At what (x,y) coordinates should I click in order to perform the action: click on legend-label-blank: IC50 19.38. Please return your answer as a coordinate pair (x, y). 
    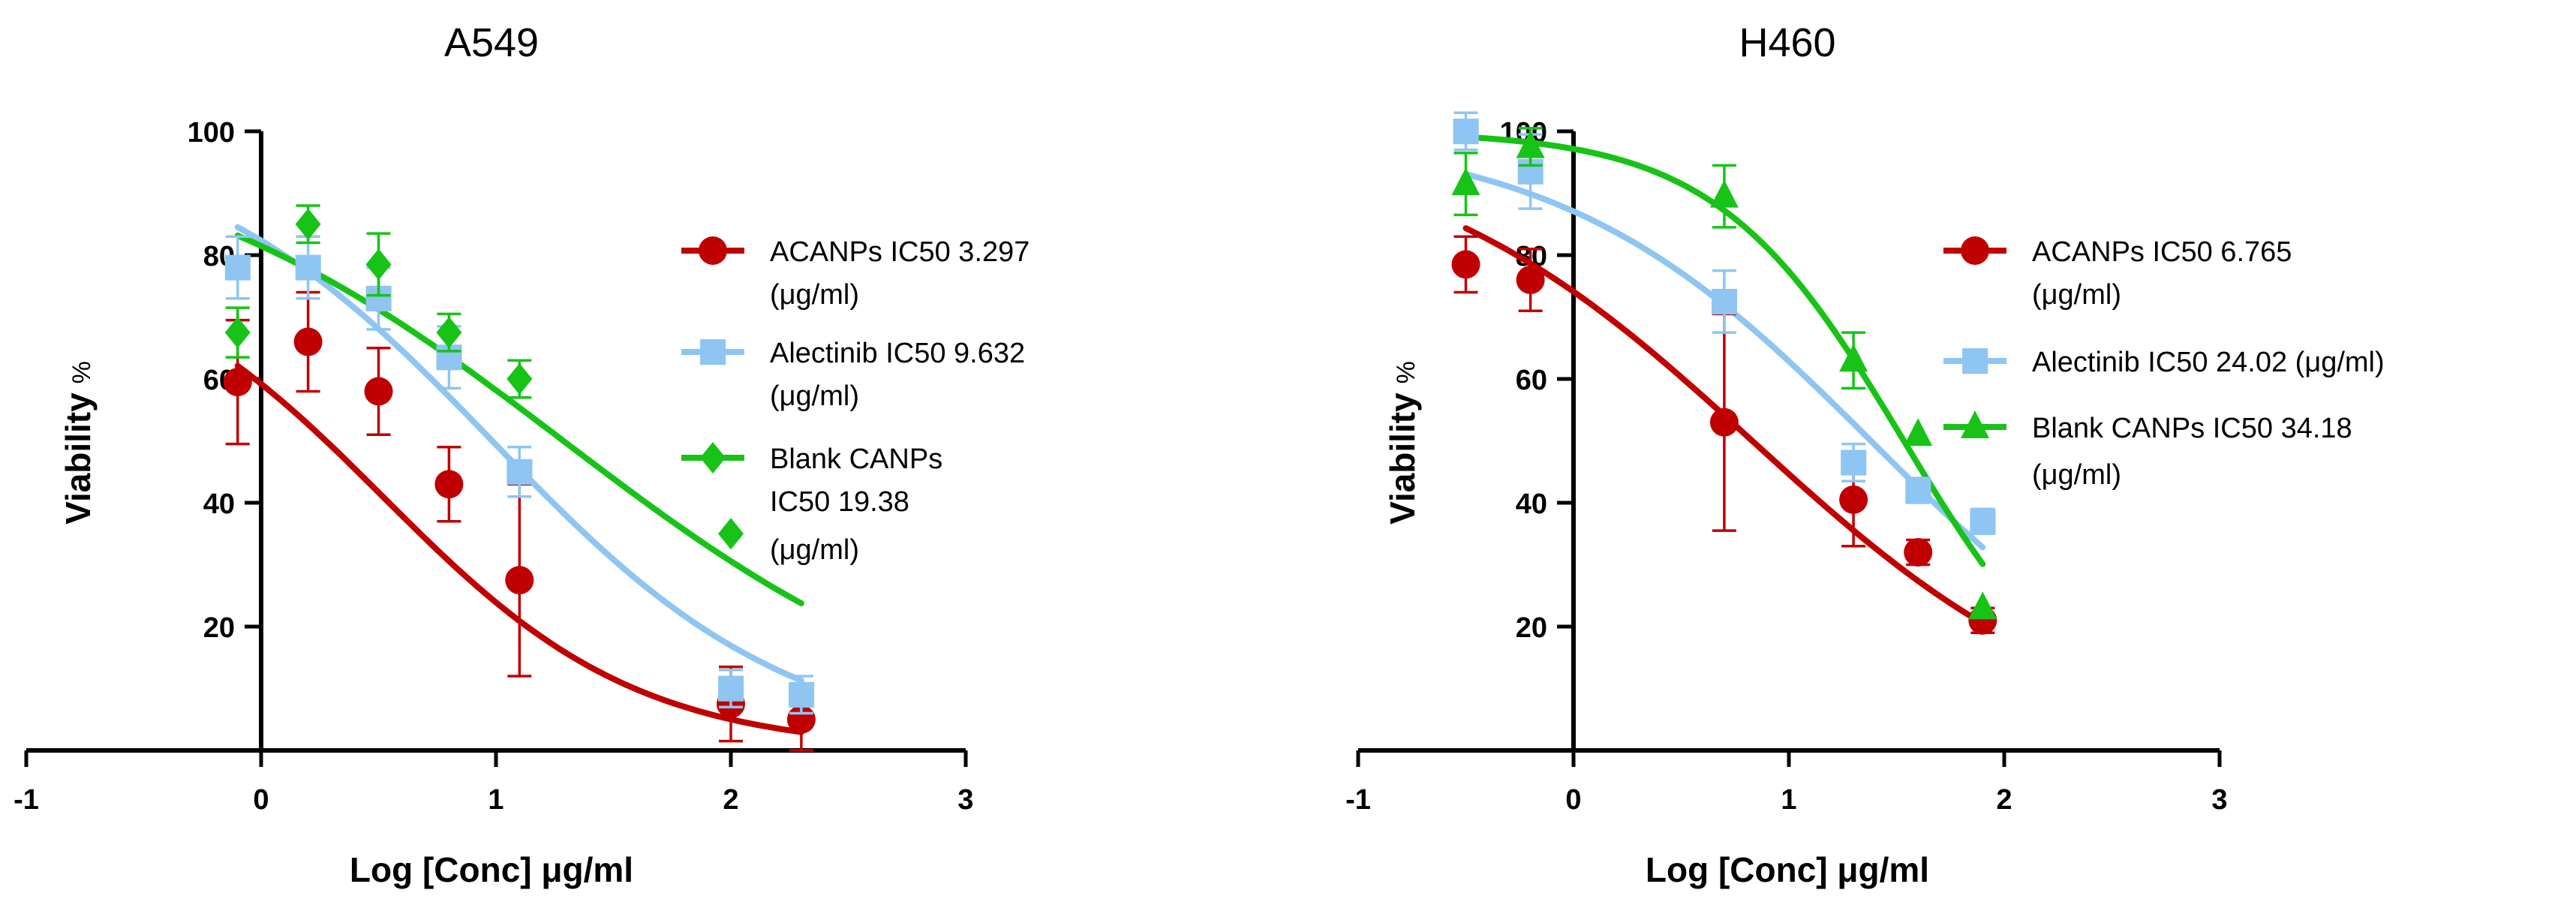
    Looking at the image, I should click on (839, 502).